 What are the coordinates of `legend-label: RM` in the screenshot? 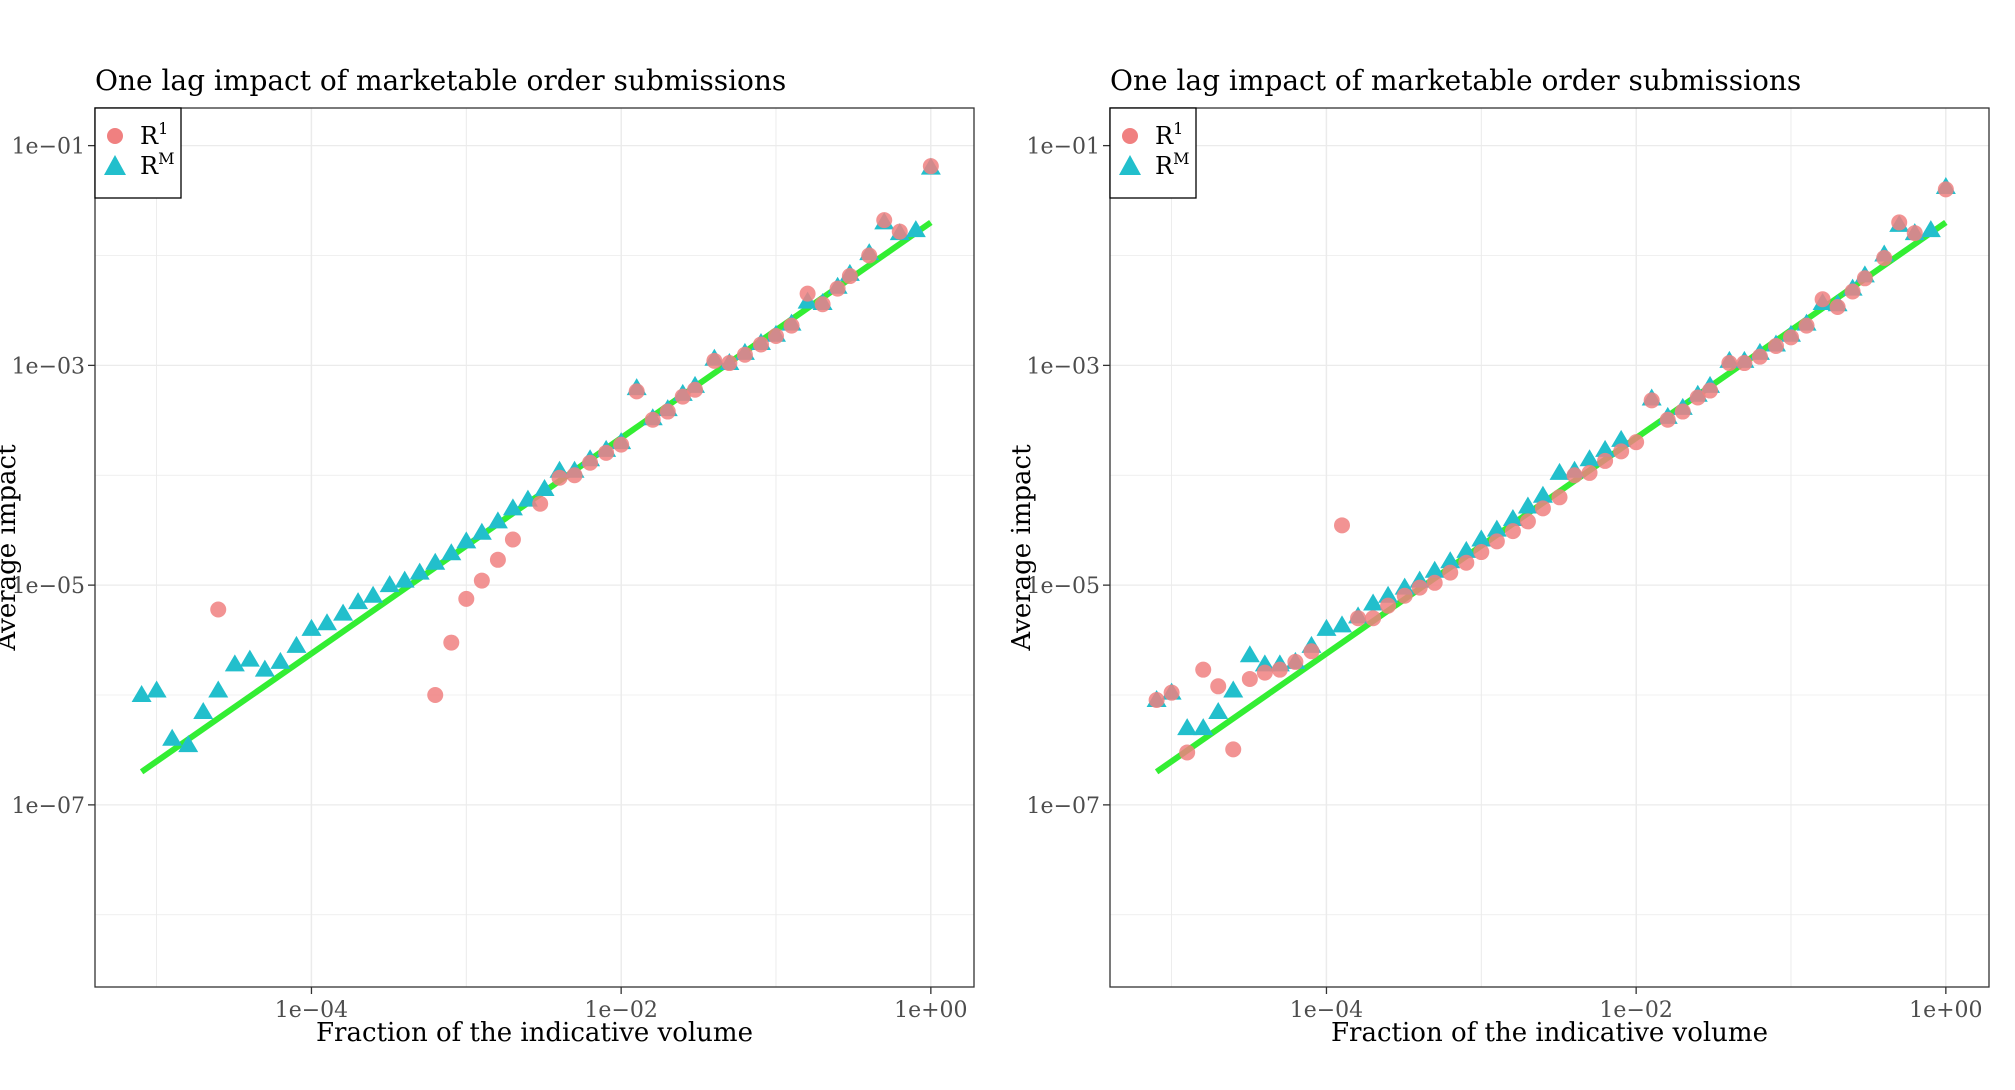 It's located at (157, 164).